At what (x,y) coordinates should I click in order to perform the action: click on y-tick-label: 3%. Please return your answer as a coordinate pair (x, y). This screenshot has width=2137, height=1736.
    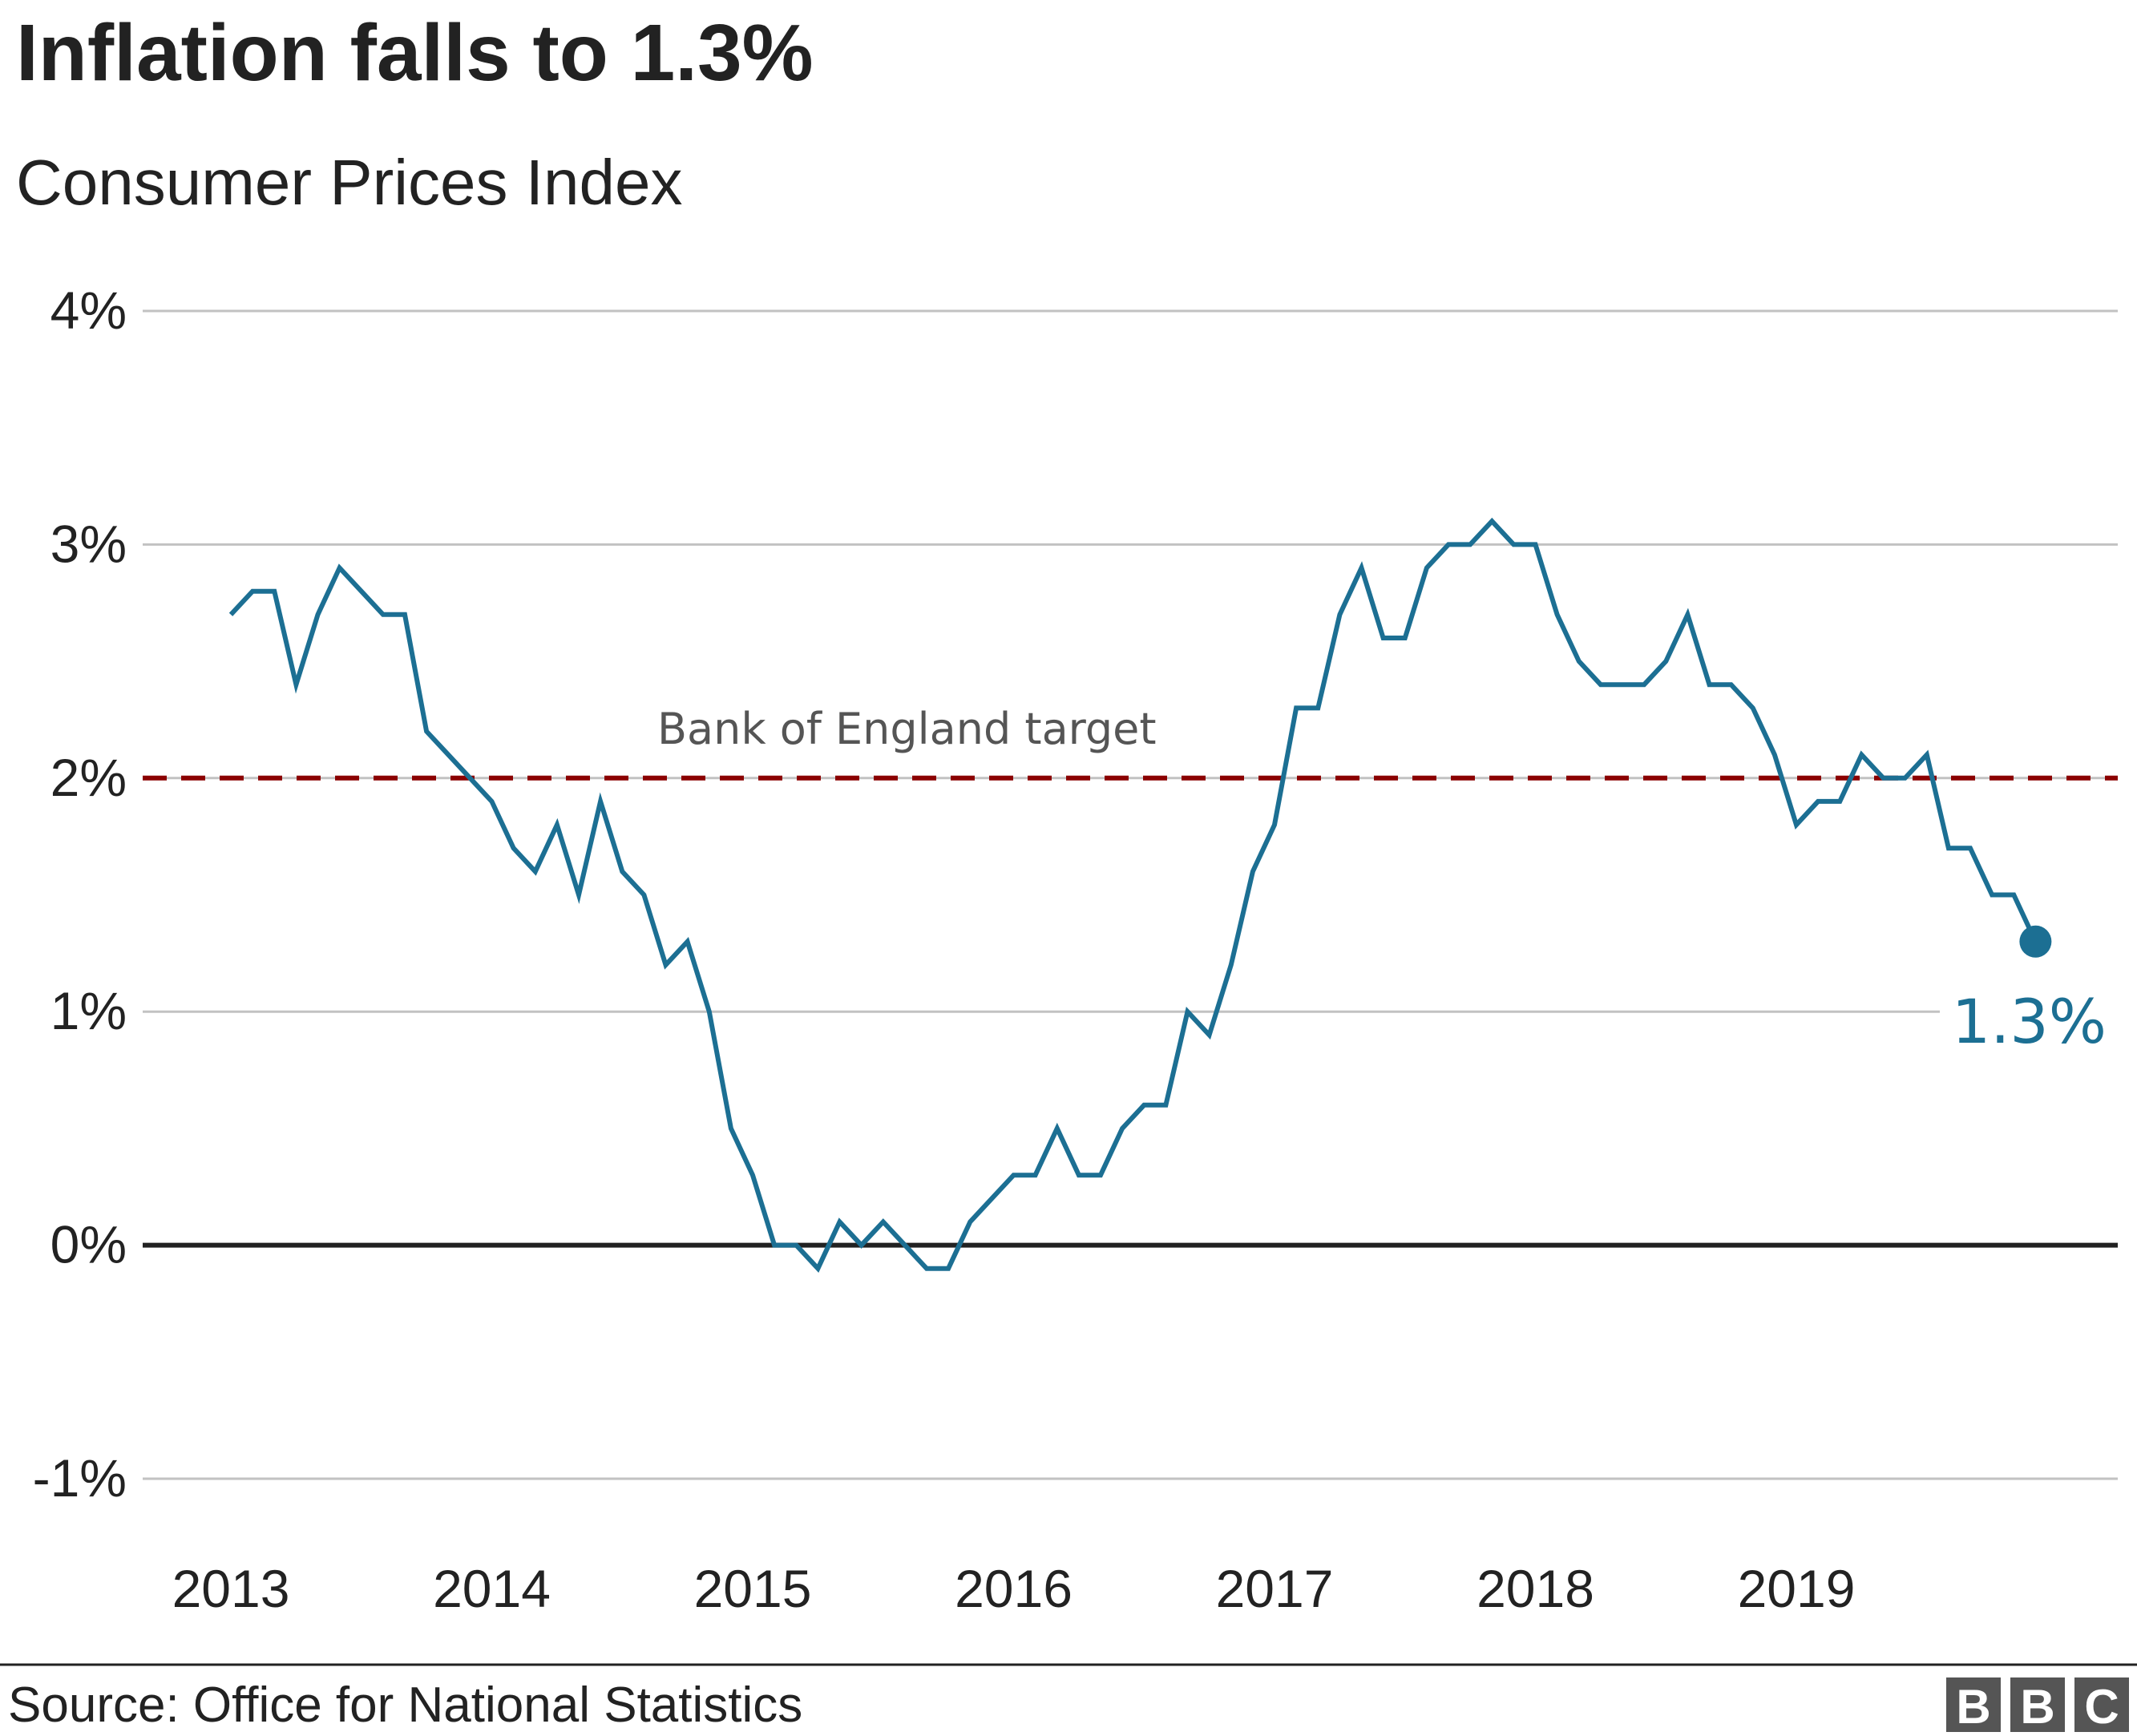
    Looking at the image, I should click on (89, 543).